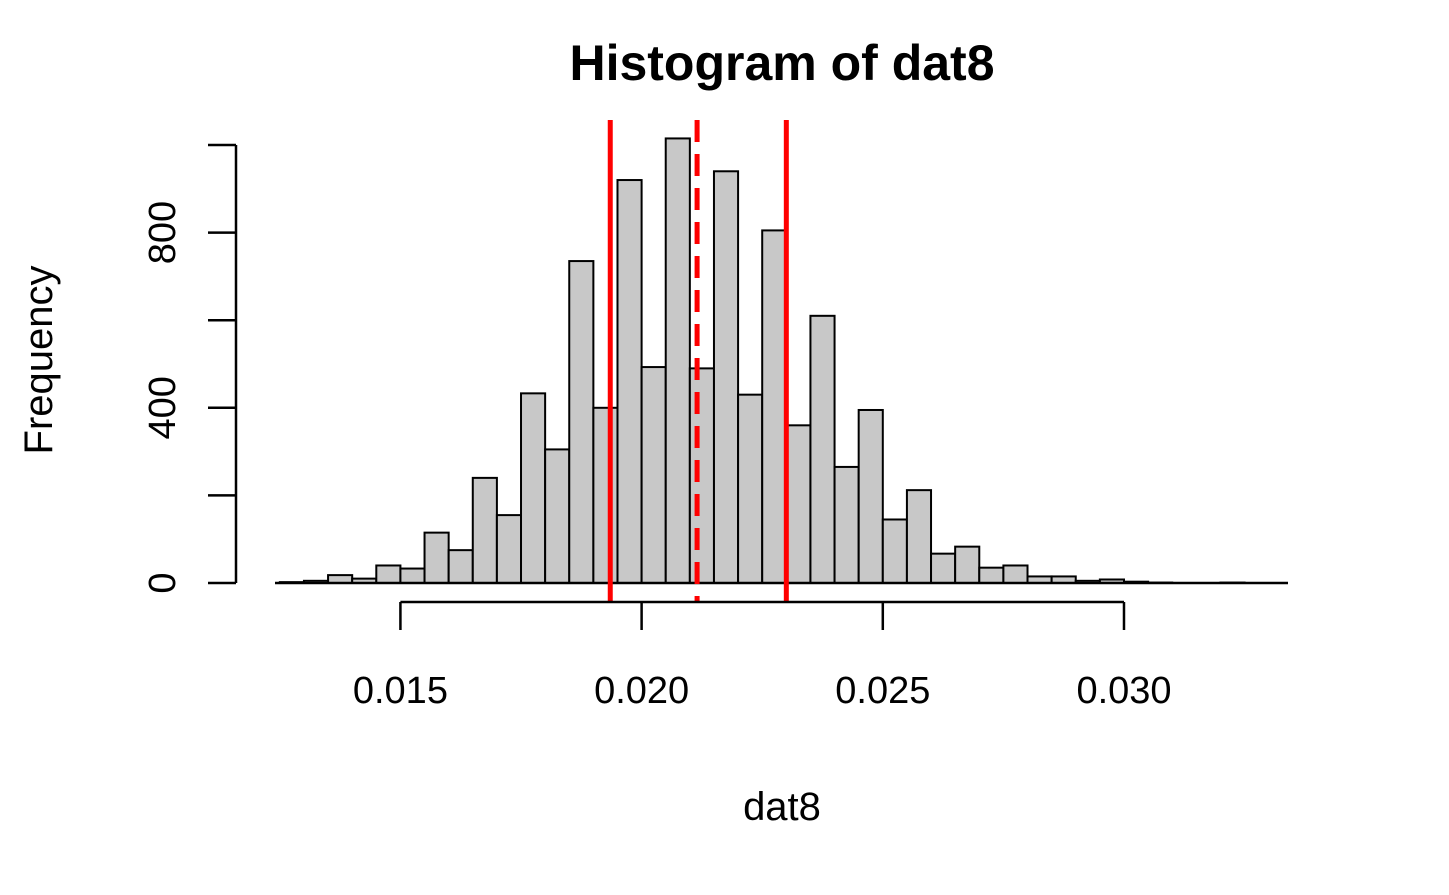  Describe the element at coordinates (190, 368) in the screenshot. I see `y-axis: 0 400 800` at that location.